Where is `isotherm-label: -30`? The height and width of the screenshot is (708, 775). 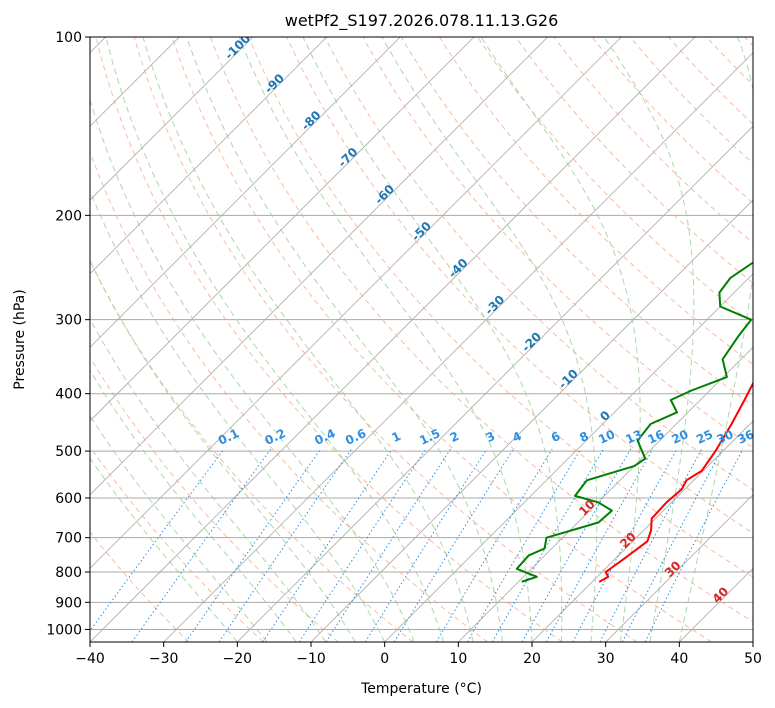
isotherm-label: -30 is located at coordinates (494, 305).